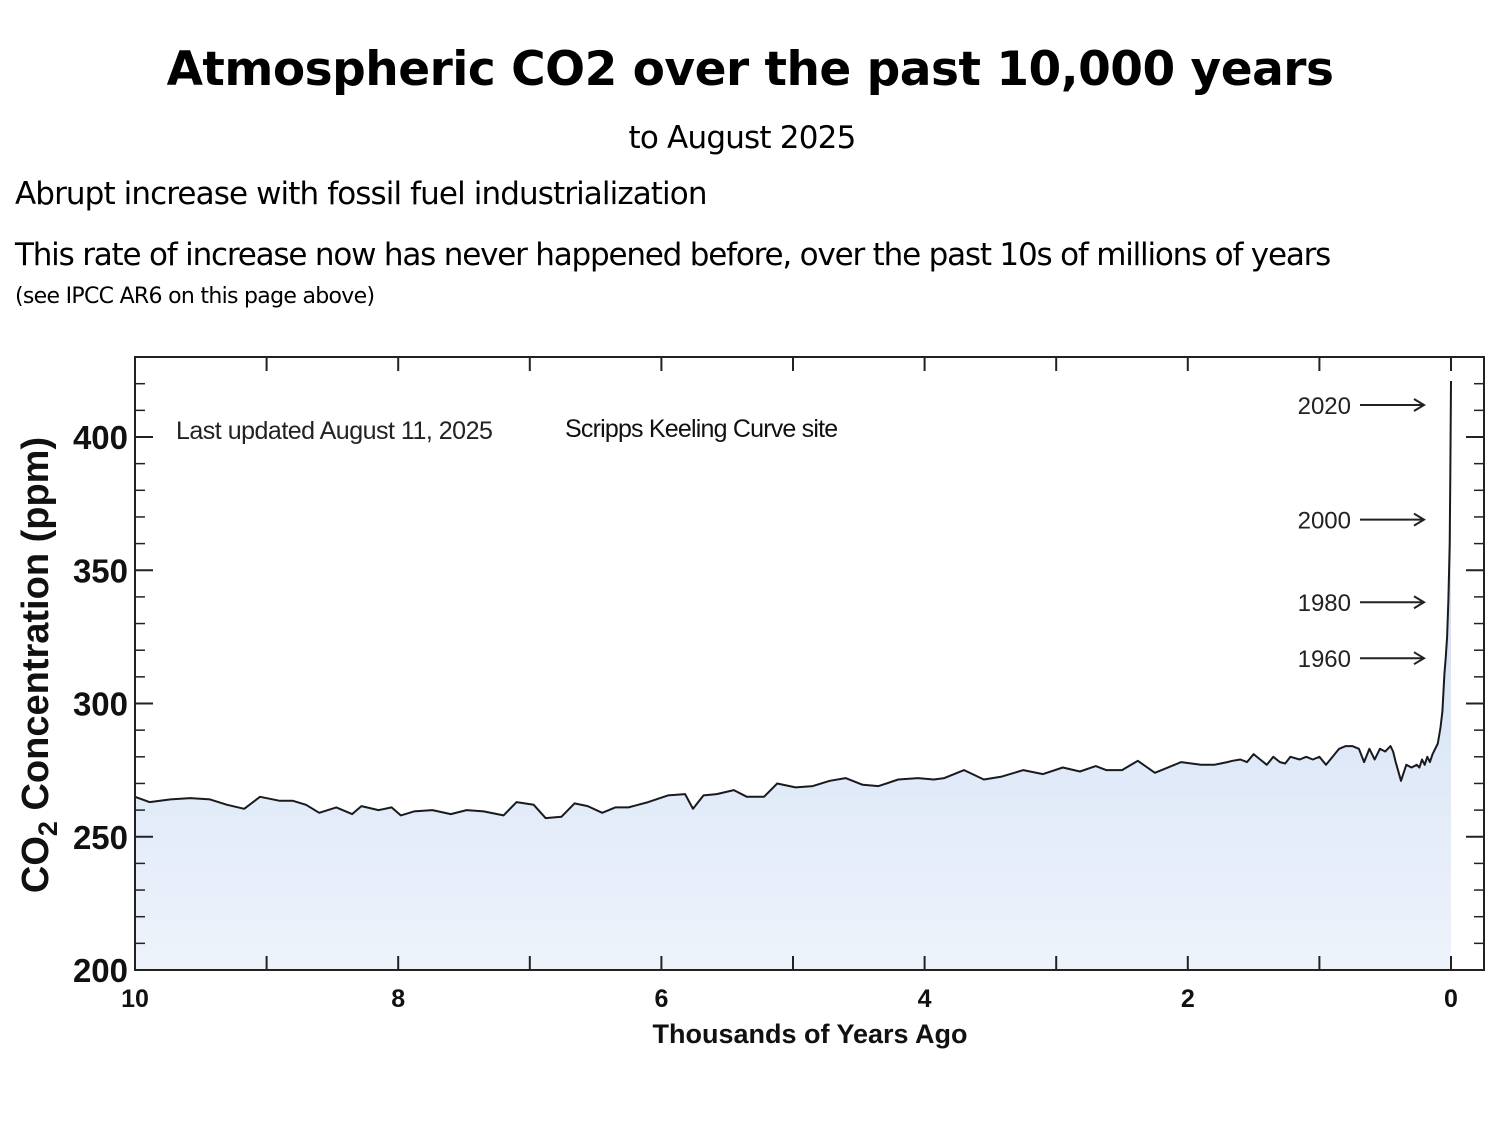 This screenshot has height=1125, width=1500. Describe the element at coordinates (1324, 659) in the screenshot. I see `year-marker-label: 1960` at that location.